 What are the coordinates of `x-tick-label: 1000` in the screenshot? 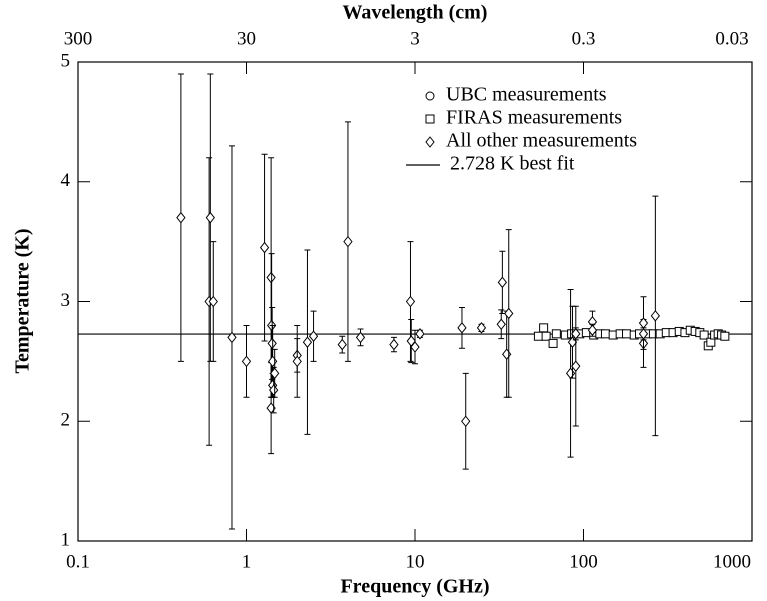 It's located at (732, 561).